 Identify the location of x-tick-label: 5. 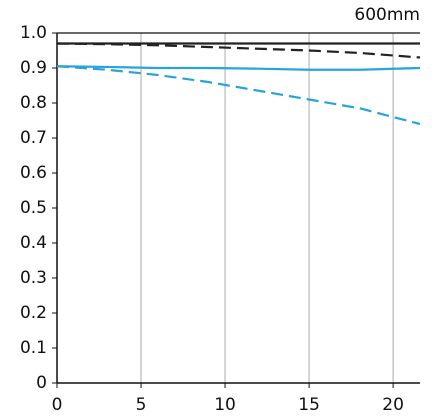
(141, 405).